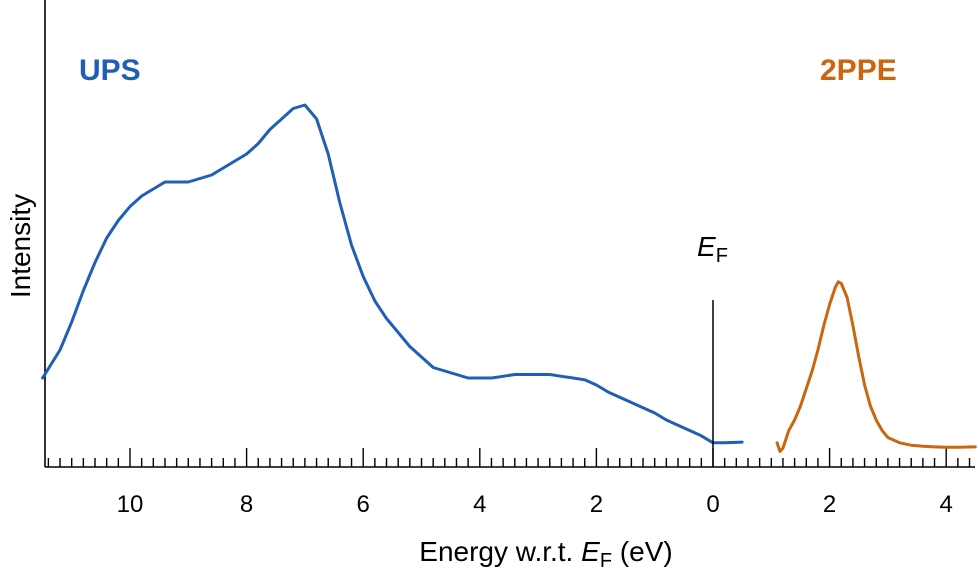  I want to click on x-tick-label: 8, so click(246, 504).